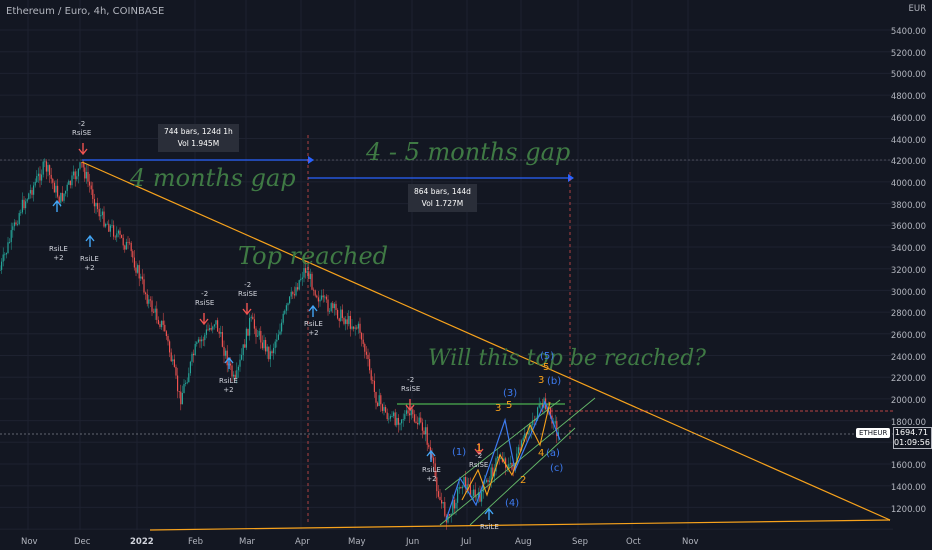 The image size is (932, 550). Describe the element at coordinates (567, 358) in the screenshot. I see `annotation-question: Will this top be reached?` at that location.